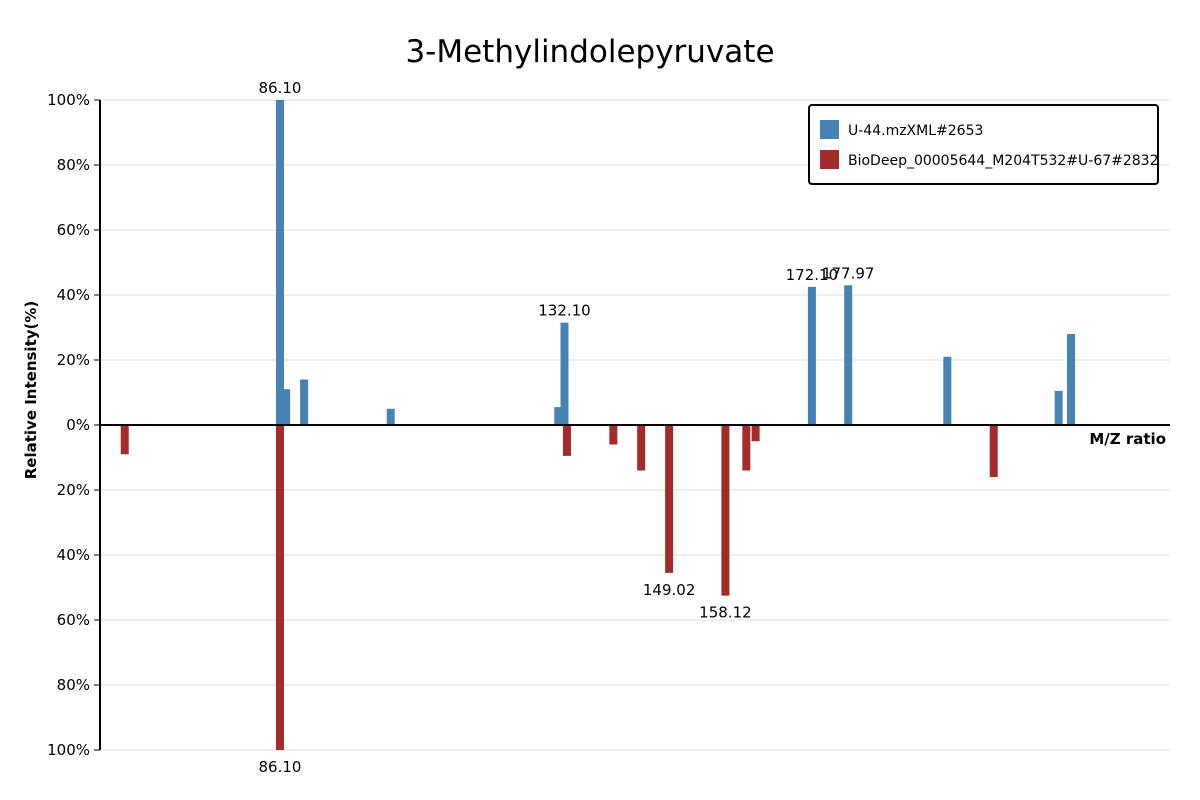 The image size is (1200, 800). What do you see at coordinates (1127, 439) in the screenshot?
I see `x-axis-title: M/Z ratio` at bounding box center [1127, 439].